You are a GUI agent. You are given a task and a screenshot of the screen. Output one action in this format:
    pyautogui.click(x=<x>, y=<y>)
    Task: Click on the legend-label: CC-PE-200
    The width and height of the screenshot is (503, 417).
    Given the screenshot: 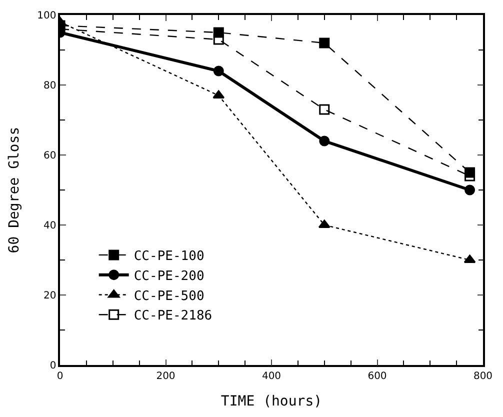 What is the action you would take?
    pyautogui.click(x=169, y=276)
    